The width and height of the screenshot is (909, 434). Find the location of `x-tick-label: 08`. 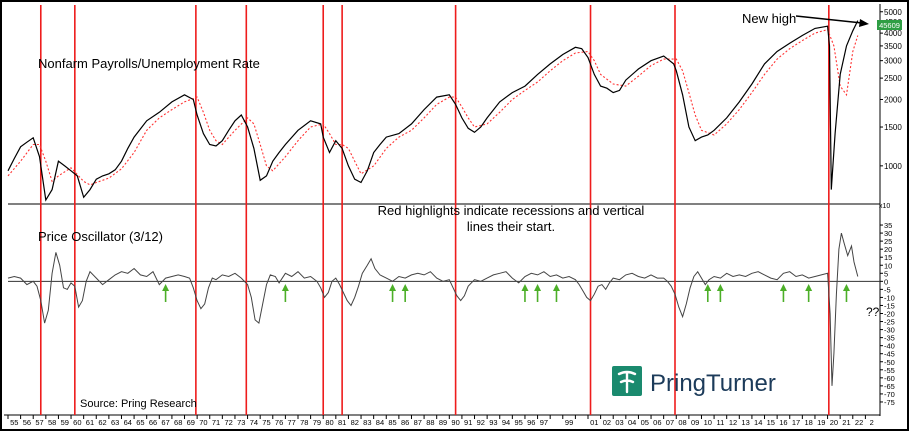

x-tick-label: 08 is located at coordinates (682, 422).